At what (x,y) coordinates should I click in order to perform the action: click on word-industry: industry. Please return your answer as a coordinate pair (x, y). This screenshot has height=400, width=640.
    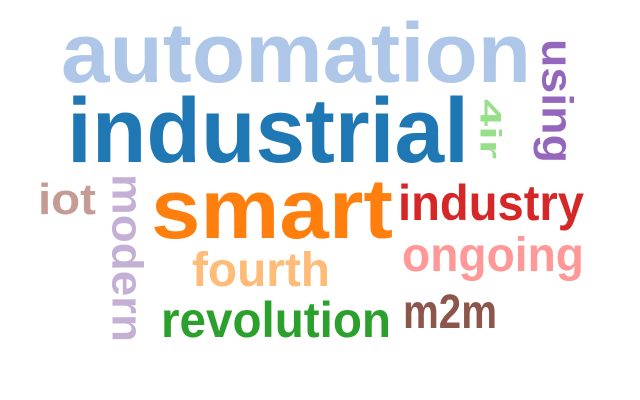
    Looking at the image, I should click on (491, 203).